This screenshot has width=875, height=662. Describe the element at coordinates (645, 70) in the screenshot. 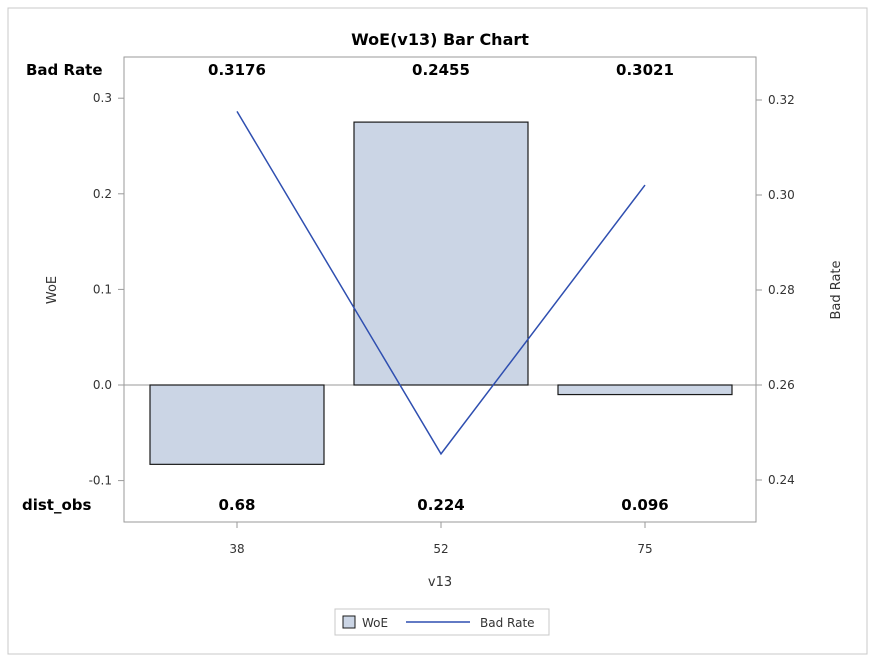

I see `top-row-value: 0.3021` at that location.